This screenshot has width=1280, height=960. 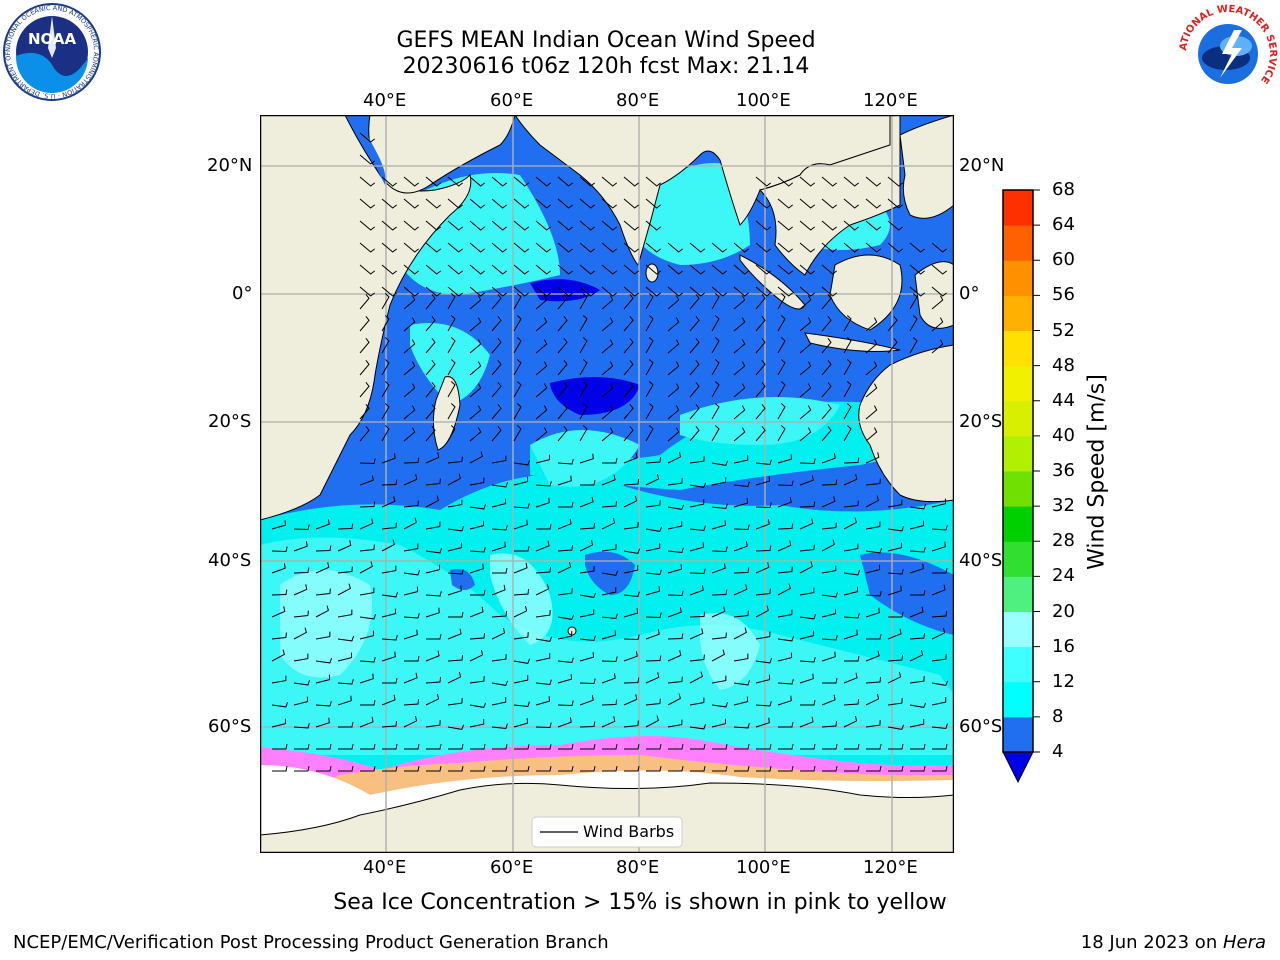 What do you see at coordinates (690, 214) in the screenshot?
I see `bay-of-bengal-winds` at bounding box center [690, 214].